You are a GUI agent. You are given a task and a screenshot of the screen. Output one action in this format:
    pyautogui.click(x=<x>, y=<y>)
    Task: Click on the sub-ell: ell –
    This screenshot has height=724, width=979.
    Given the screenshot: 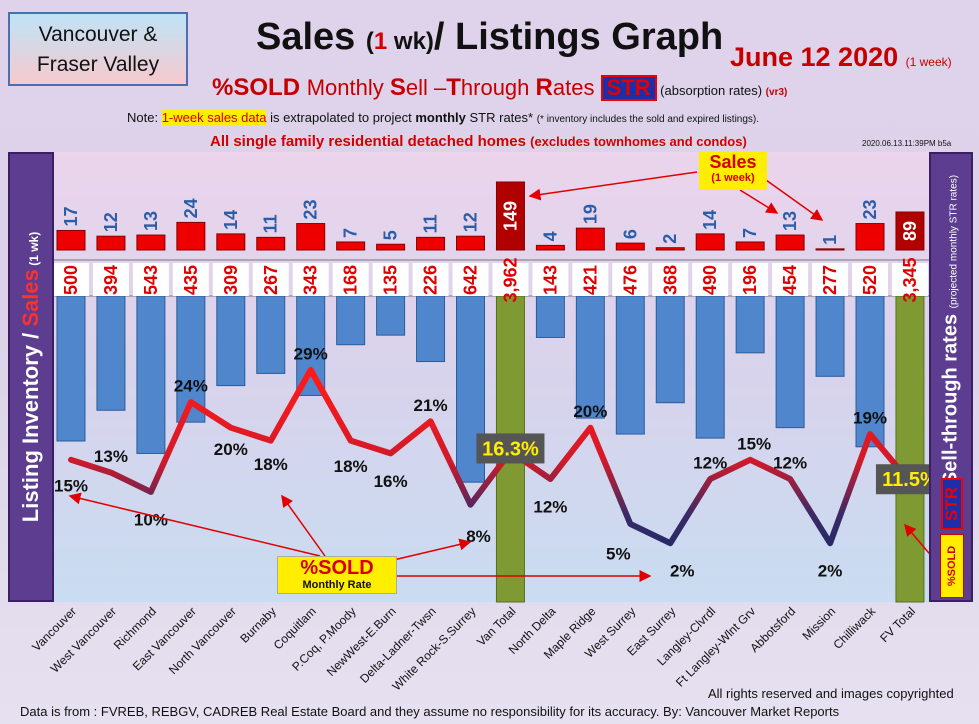 What is the action you would take?
    pyautogui.click(x=426, y=87)
    